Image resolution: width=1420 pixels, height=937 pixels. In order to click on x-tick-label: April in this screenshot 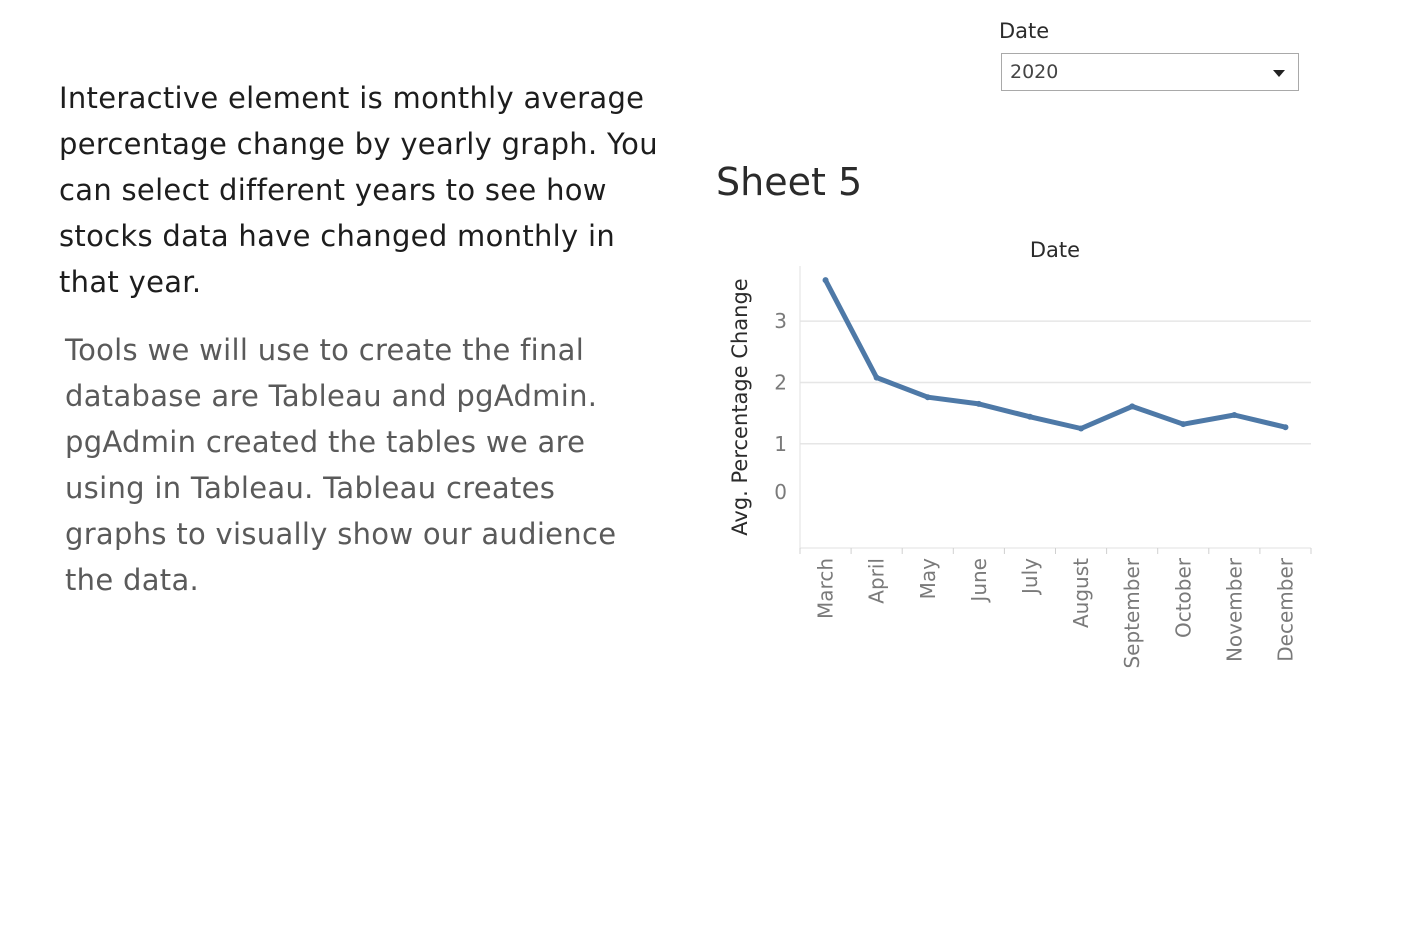, I will do `click(877, 581)`.